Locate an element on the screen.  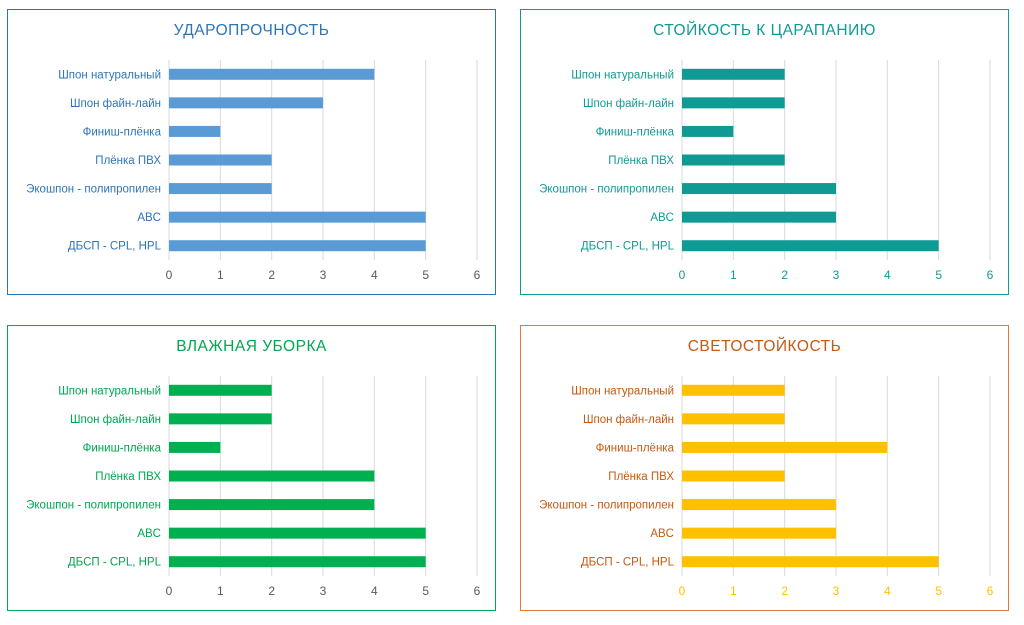
chart-title: СВЕТОСТОЙКОСТЬ is located at coordinates (764, 346).